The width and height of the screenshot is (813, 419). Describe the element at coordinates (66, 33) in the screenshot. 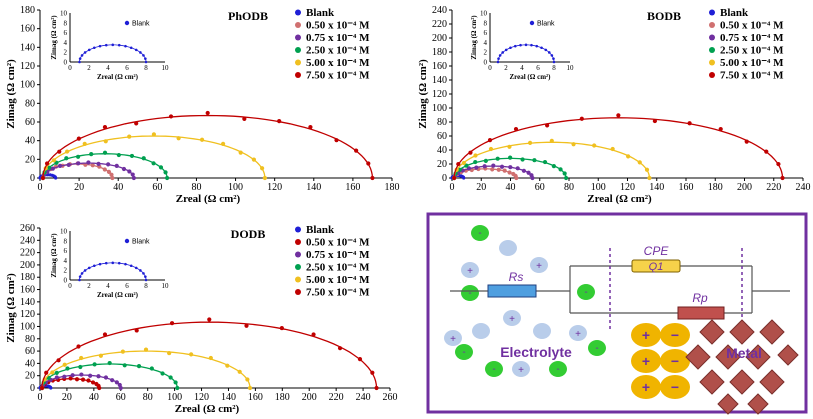

I see `inset-y-tick-label: 6` at that location.